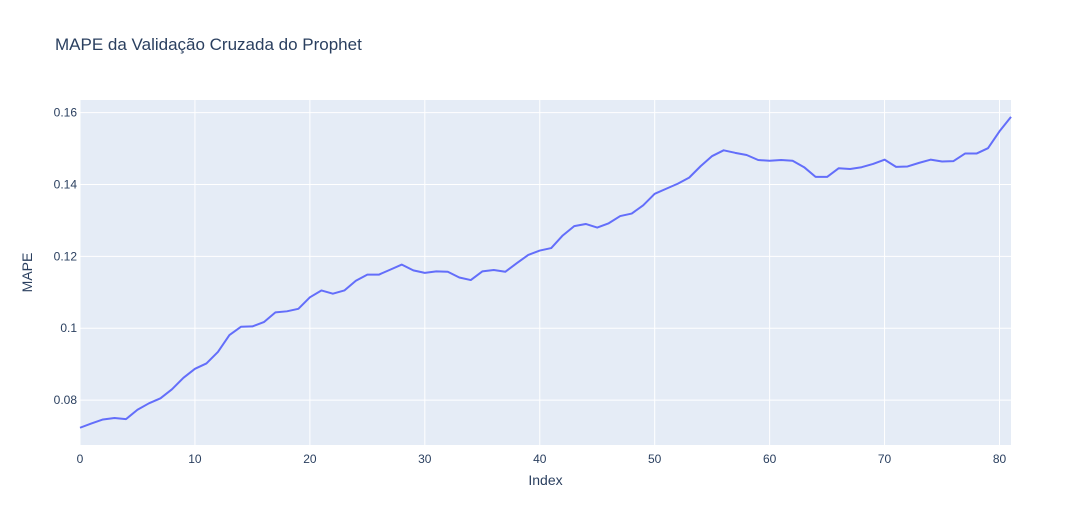 The height and width of the screenshot is (525, 1091). I want to click on y-tick-label: 0.12, so click(66, 256).